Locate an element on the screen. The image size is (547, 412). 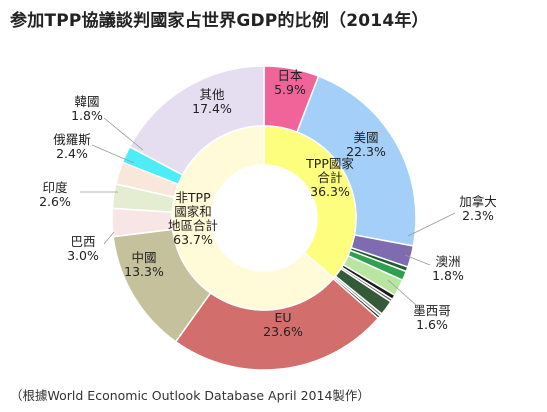
data-label-1: 美國 22.3% is located at coordinates (366, 144).